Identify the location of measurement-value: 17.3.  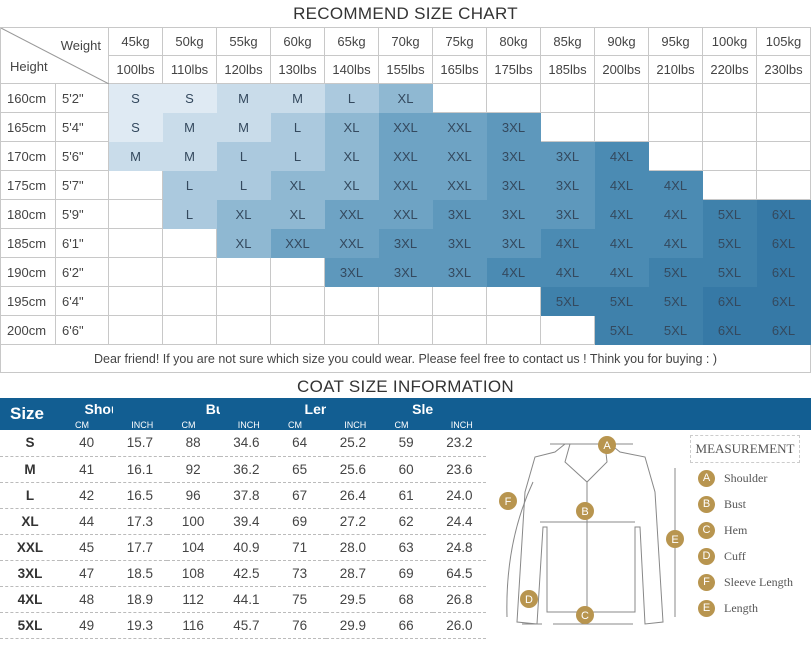
(140, 521).